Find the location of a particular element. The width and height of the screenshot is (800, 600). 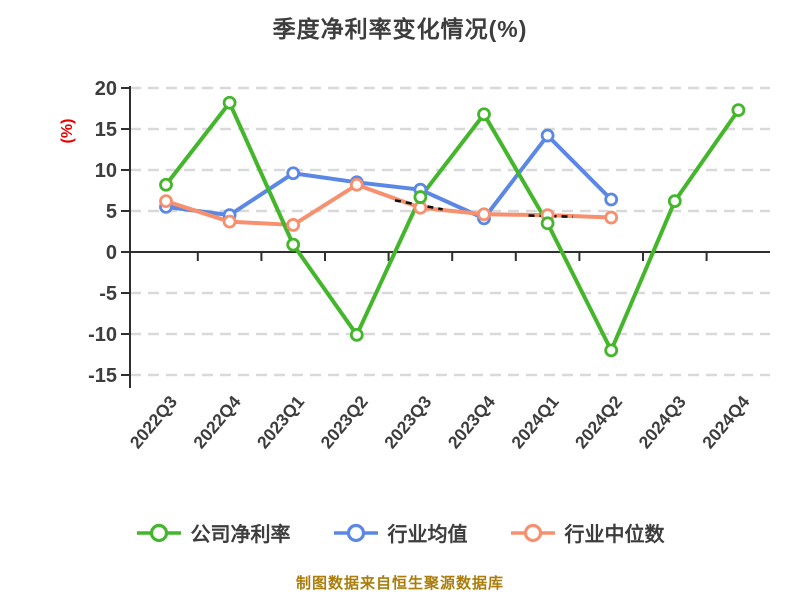

x-tick-label: 2022Q4 is located at coordinates (217, 422).